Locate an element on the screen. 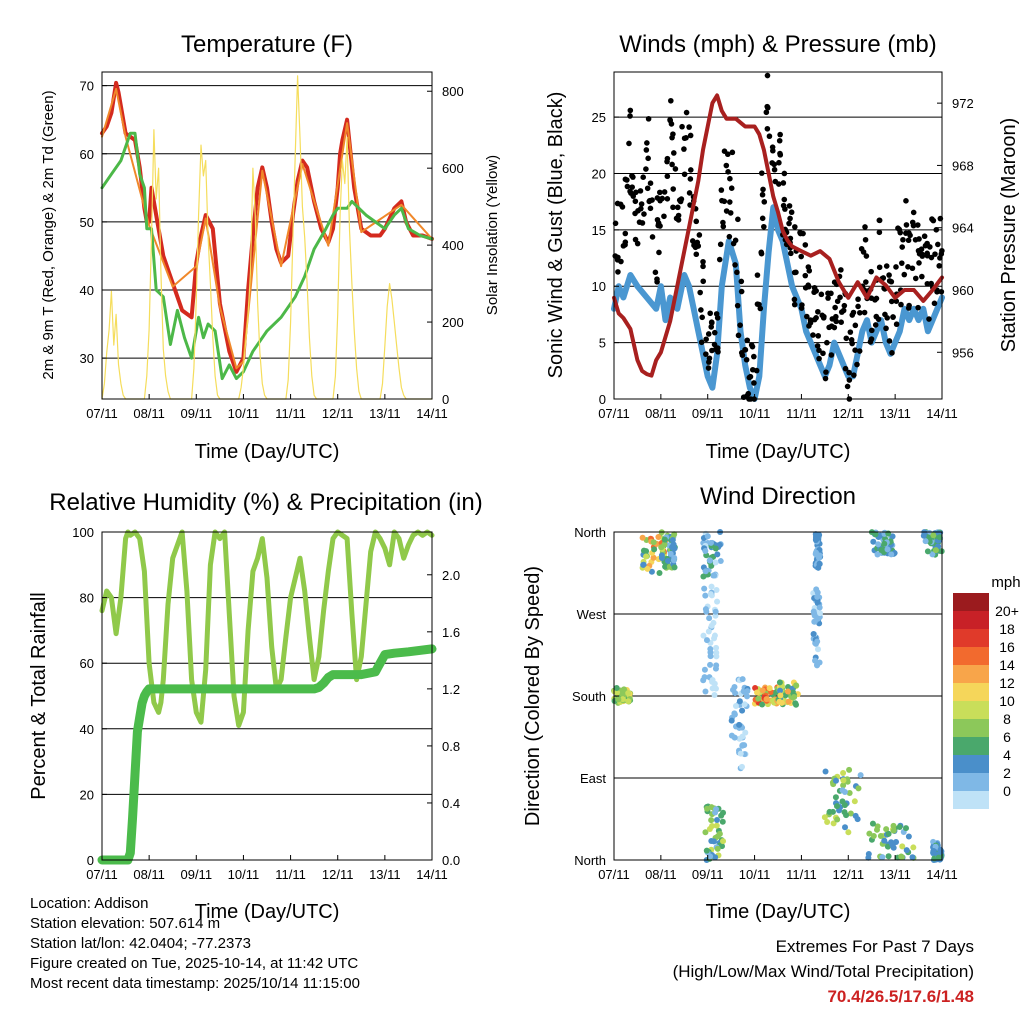  temperature-plot-frame is located at coordinates (267, 235).